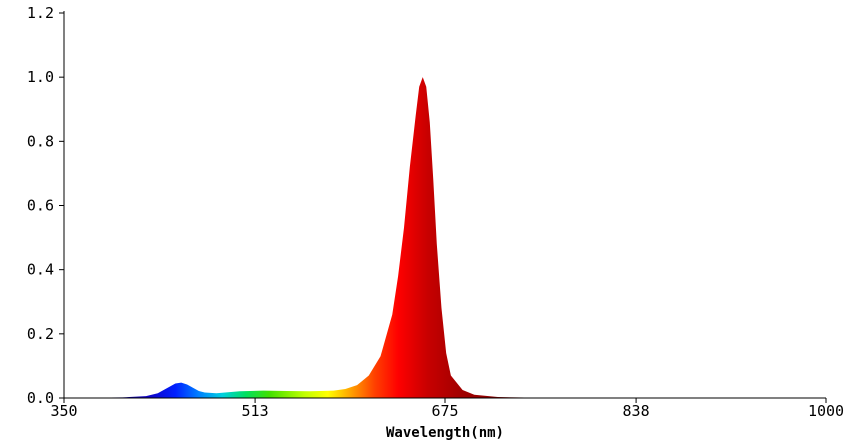 The image size is (856, 445). Describe the element at coordinates (40, 141) in the screenshot. I see `y-tick-label: 0.8` at that location.